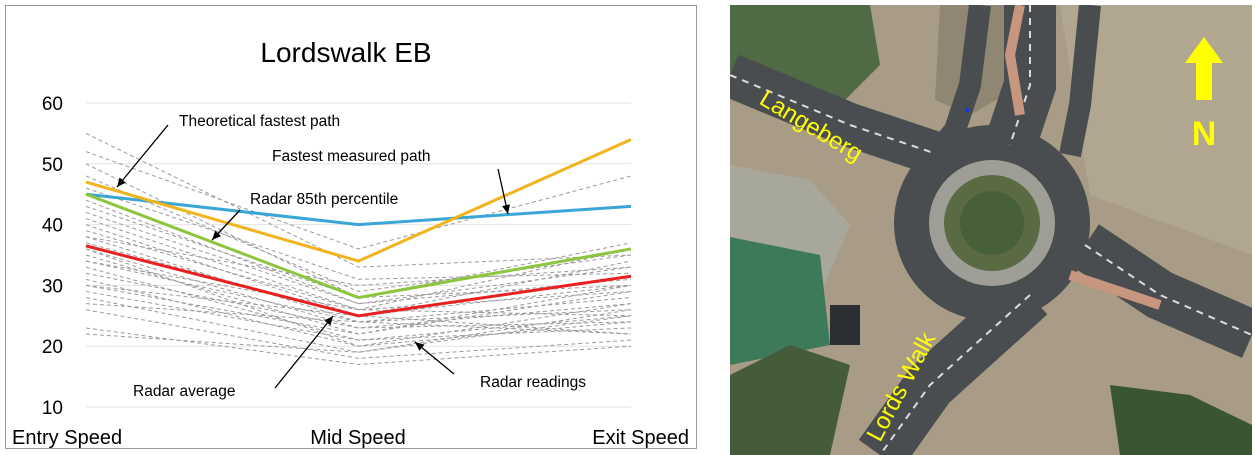 The image size is (1255, 455). Describe the element at coordinates (67, 438) in the screenshot. I see `x-tick-label: Entry Speed` at that location.